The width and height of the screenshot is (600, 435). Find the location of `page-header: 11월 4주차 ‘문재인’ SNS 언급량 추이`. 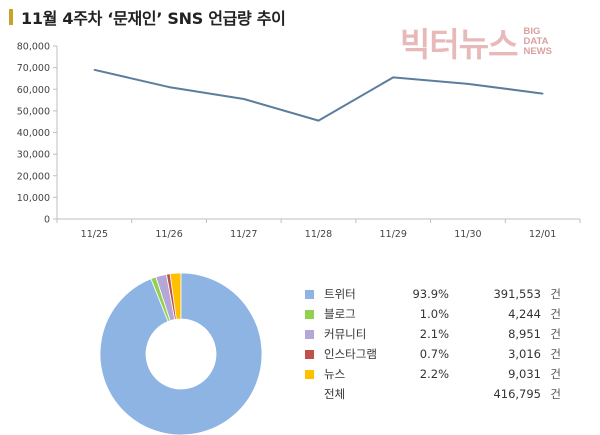

page-header: 11월 4주차 ‘문재인’ SNS 언급량 추이 is located at coordinates (147, 17).